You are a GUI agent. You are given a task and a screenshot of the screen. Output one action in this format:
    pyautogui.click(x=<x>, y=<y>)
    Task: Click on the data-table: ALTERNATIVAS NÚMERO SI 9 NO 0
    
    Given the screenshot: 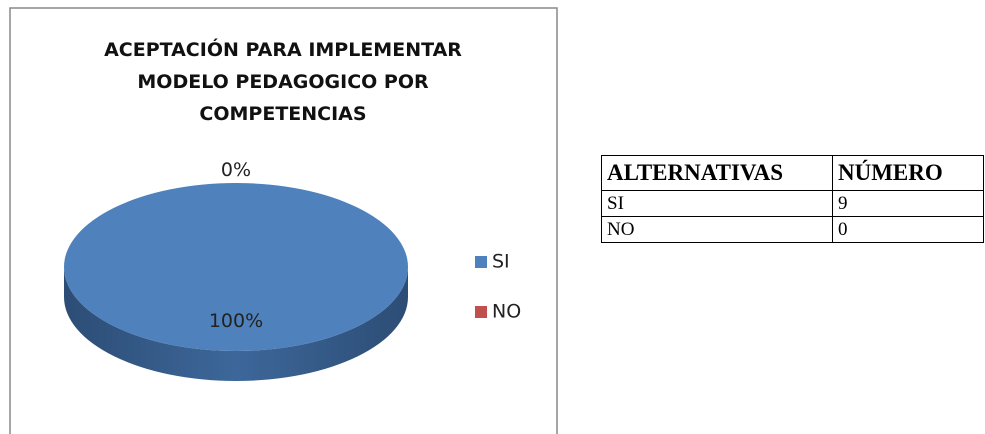 What is the action you would take?
    pyautogui.click(x=792, y=199)
    